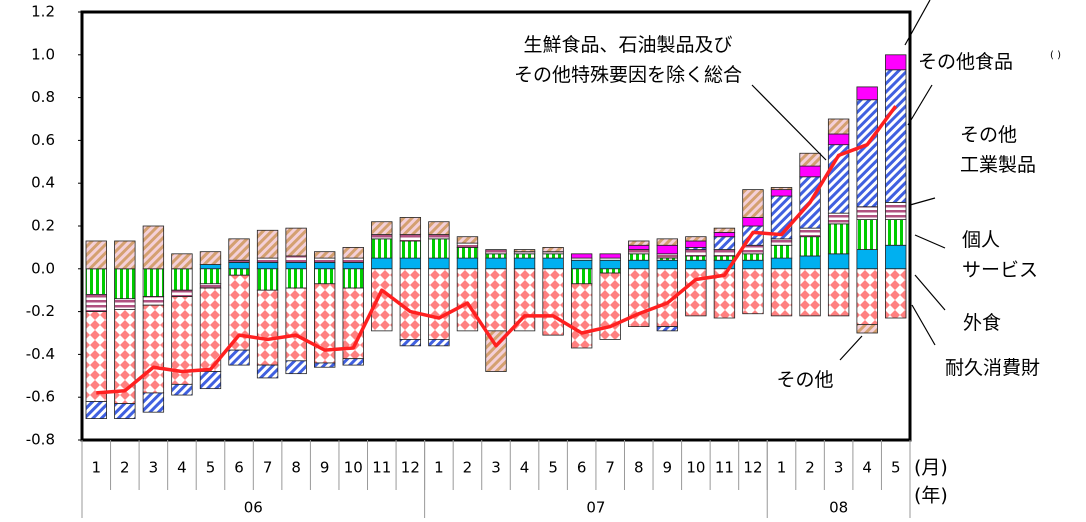 This screenshot has width=1086, height=522. Describe the element at coordinates (965, 62) in the screenshot. I see `series-label: その他食品` at that location.